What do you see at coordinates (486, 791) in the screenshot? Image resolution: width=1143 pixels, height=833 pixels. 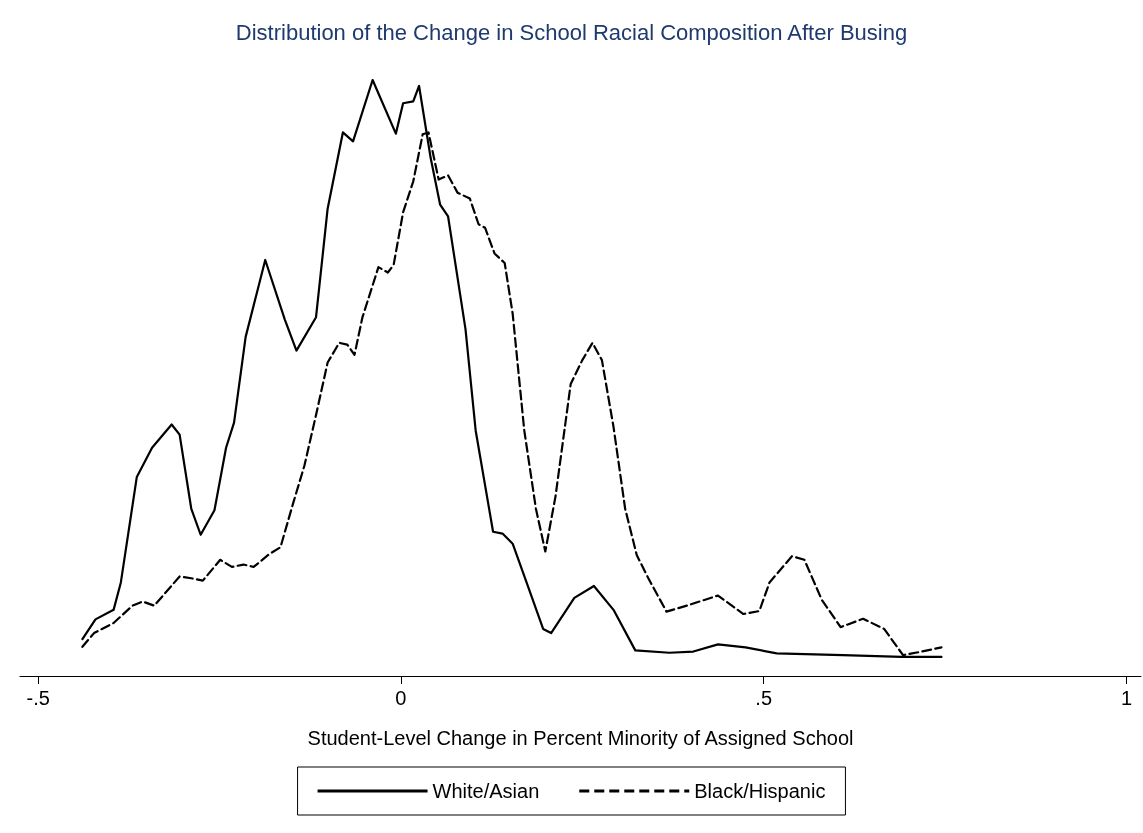 I see `legend-label: White/Asian` at bounding box center [486, 791].